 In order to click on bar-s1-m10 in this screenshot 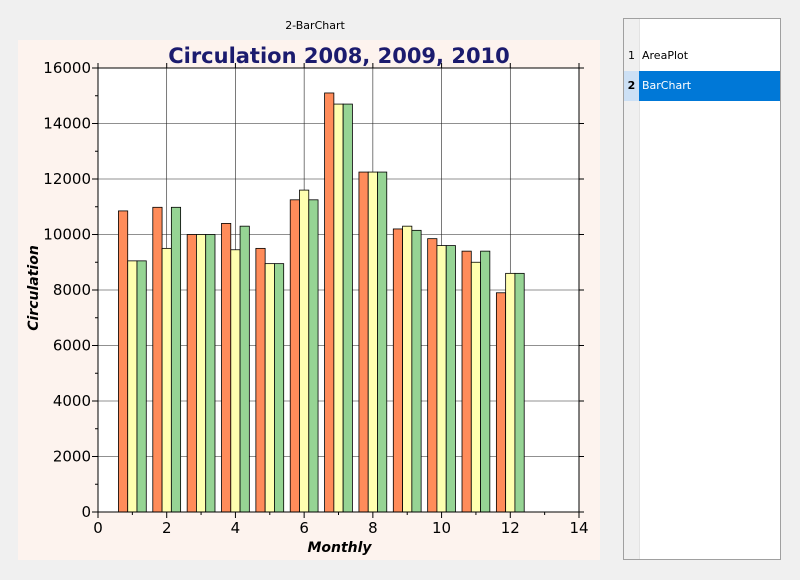, I will do `click(432, 375)`.